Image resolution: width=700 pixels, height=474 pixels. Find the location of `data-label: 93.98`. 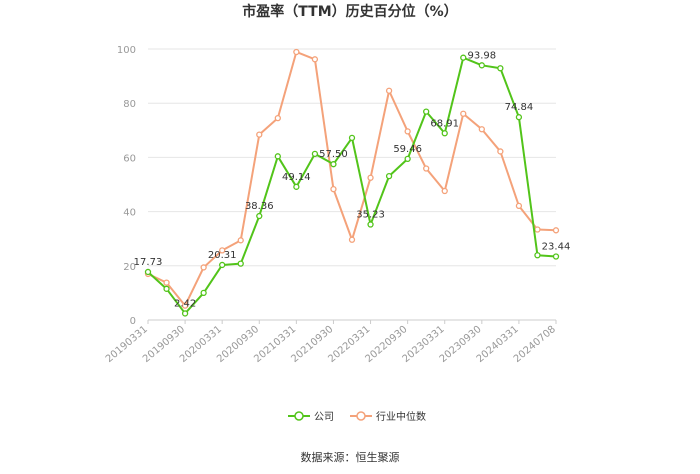

data-label: 93.98 is located at coordinates (481, 55).